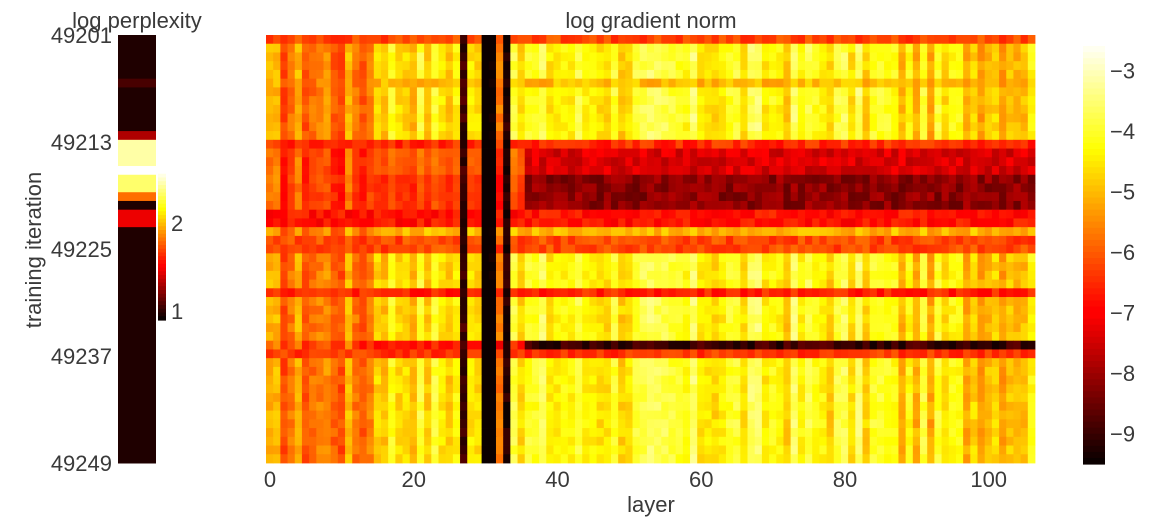 The height and width of the screenshot is (529, 1164). I want to click on gradient-title: log gradient norm, so click(650, 20).